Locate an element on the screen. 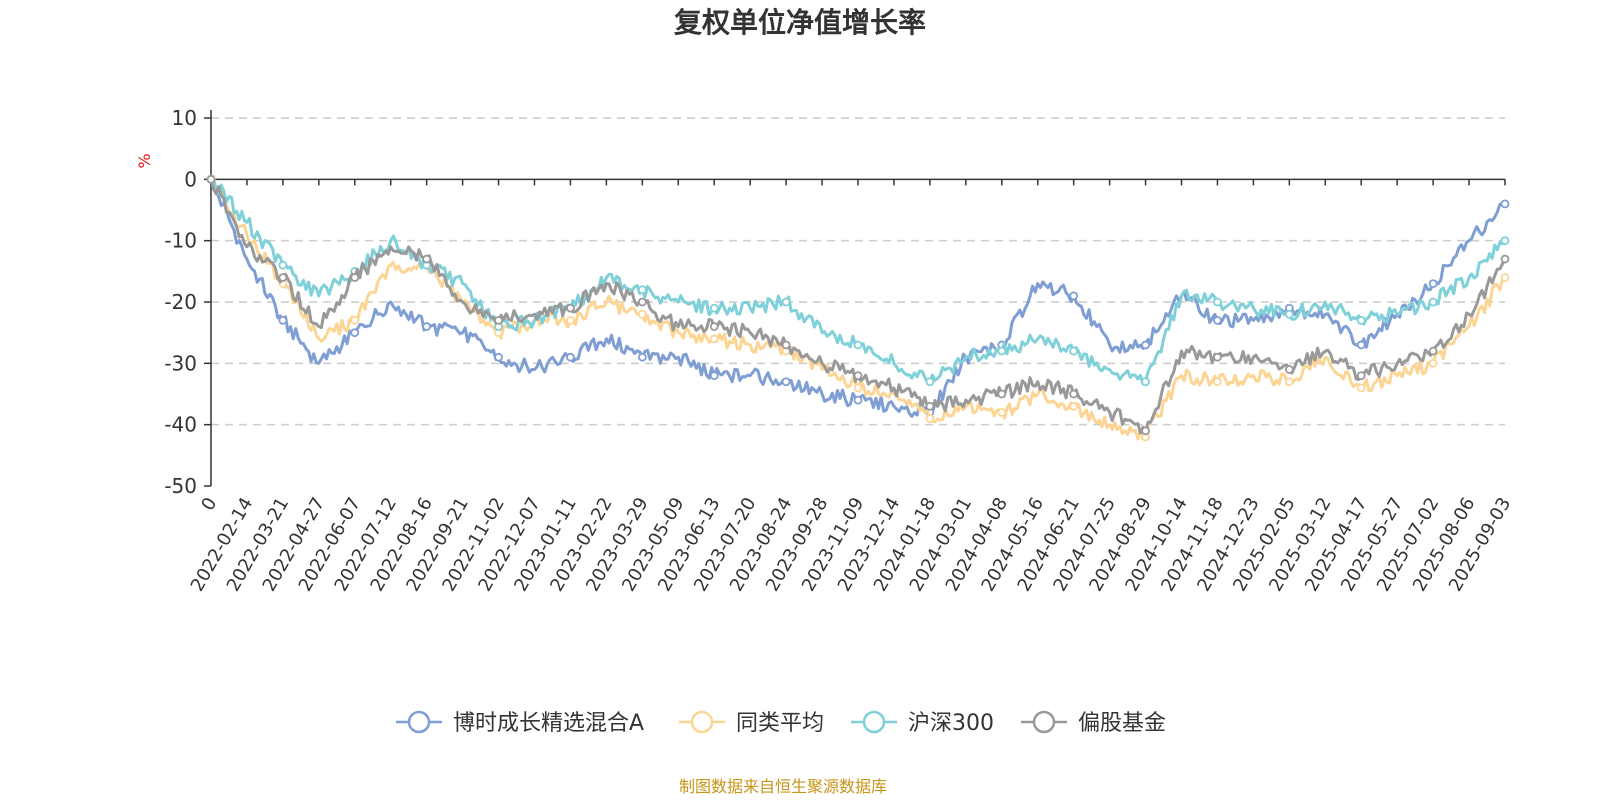  y-tick-label: 0 is located at coordinates (190, 179).